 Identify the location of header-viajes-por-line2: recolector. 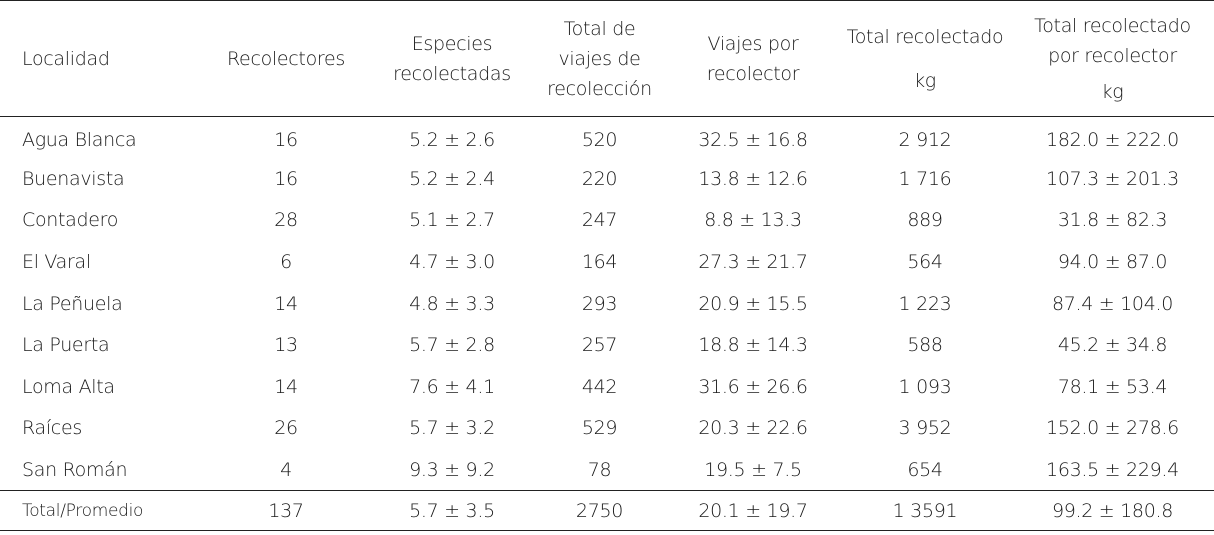
(753, 73).